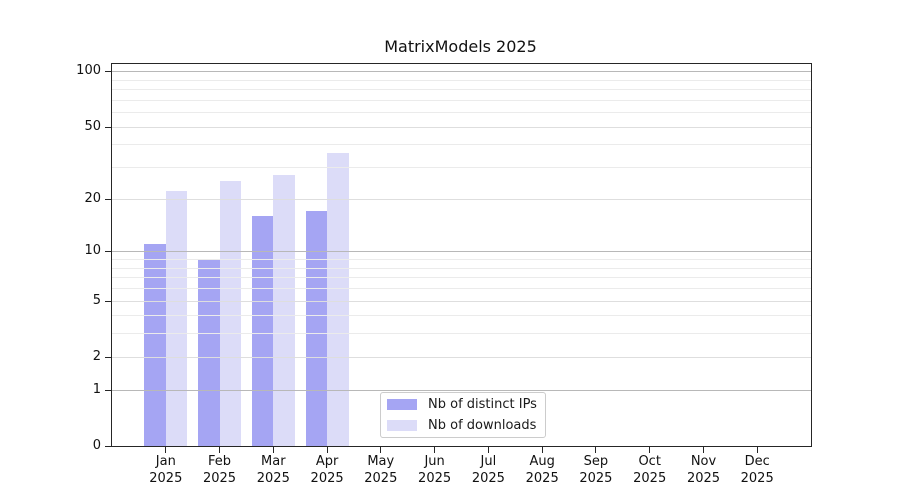  Describe the element at coordinates (402, 404) in the screenshot. I see `legend-swatch-distinct-ips` at that location.